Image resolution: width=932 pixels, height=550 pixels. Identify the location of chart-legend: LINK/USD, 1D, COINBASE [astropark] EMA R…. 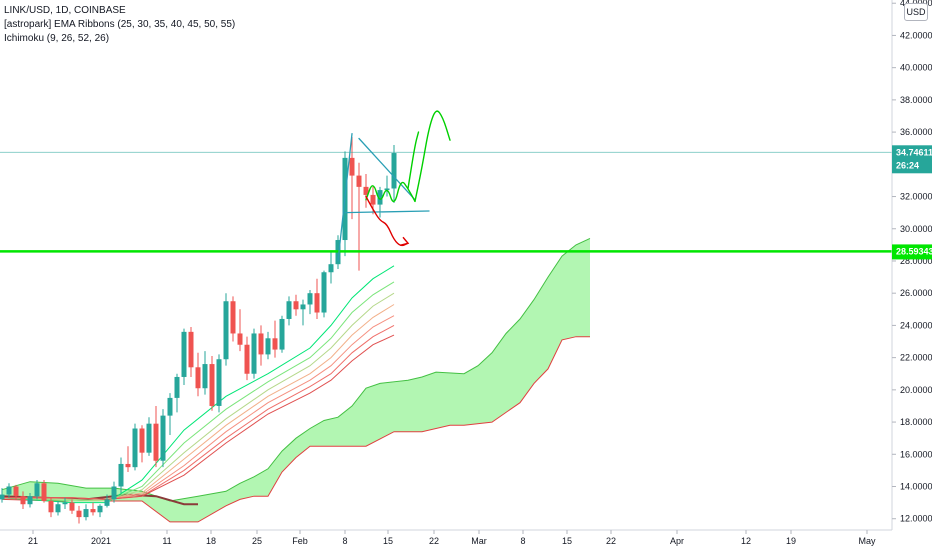
(119, 25).